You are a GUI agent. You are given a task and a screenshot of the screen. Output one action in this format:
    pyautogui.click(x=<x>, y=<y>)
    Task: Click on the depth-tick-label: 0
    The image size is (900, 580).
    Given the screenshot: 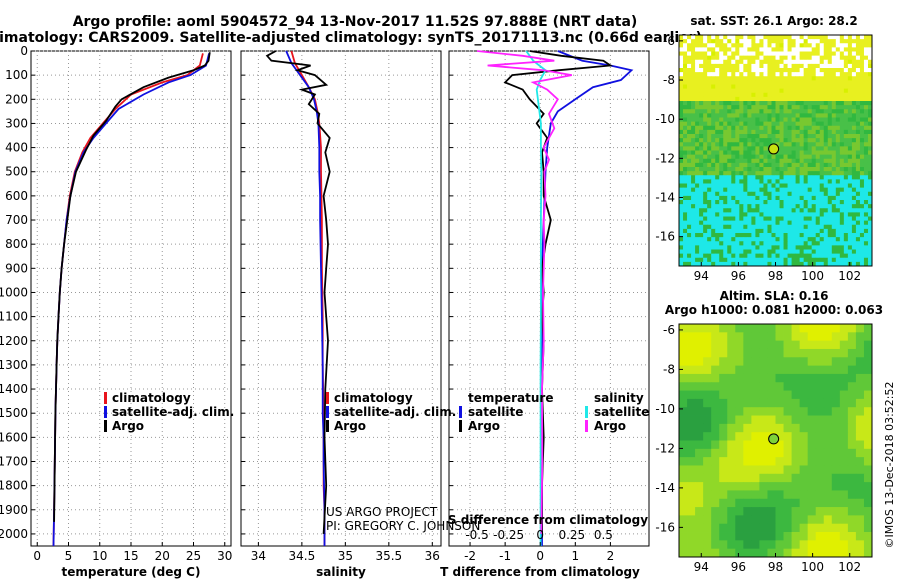 What is the action you would take?
    pyautogui.click(x=24, y=51)
    